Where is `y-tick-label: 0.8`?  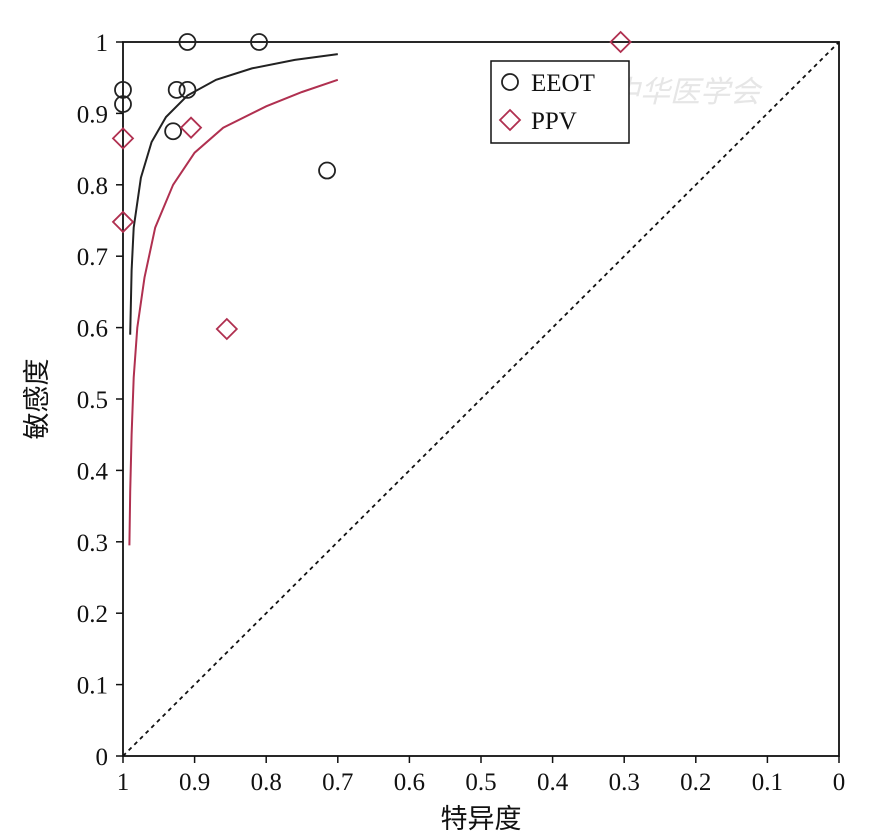 y-tick-label: 0.8 is located at coordinates (92, 186).